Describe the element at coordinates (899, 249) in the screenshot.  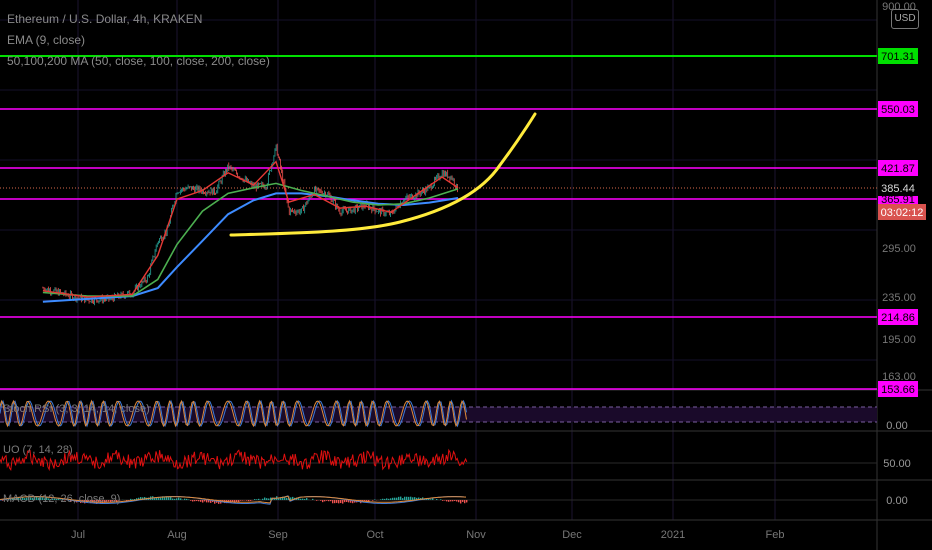
I see `price-tick-label: 295.00` at that location.